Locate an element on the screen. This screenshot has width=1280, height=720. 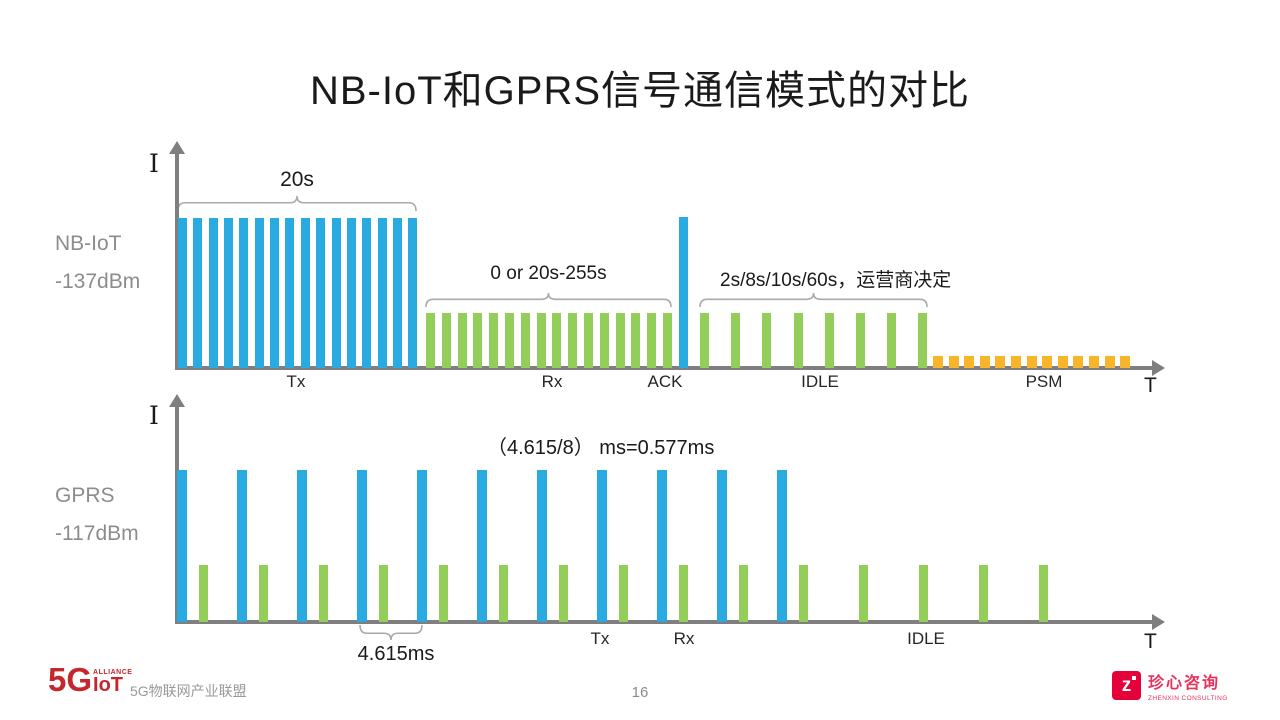
gprs-y-axis-arrow-icon is located at coordinates (177, 400).